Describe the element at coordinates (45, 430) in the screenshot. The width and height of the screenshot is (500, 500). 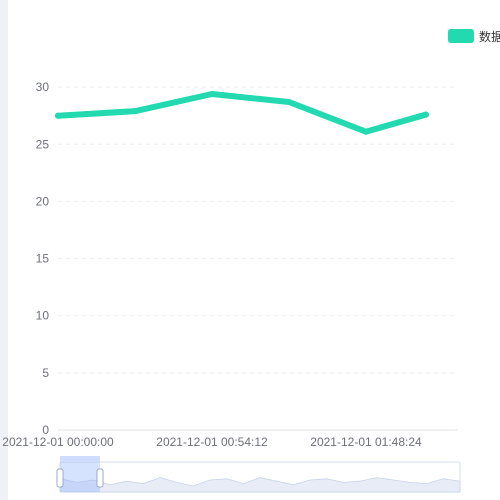
I see `y-tick-label: 0` at that location.